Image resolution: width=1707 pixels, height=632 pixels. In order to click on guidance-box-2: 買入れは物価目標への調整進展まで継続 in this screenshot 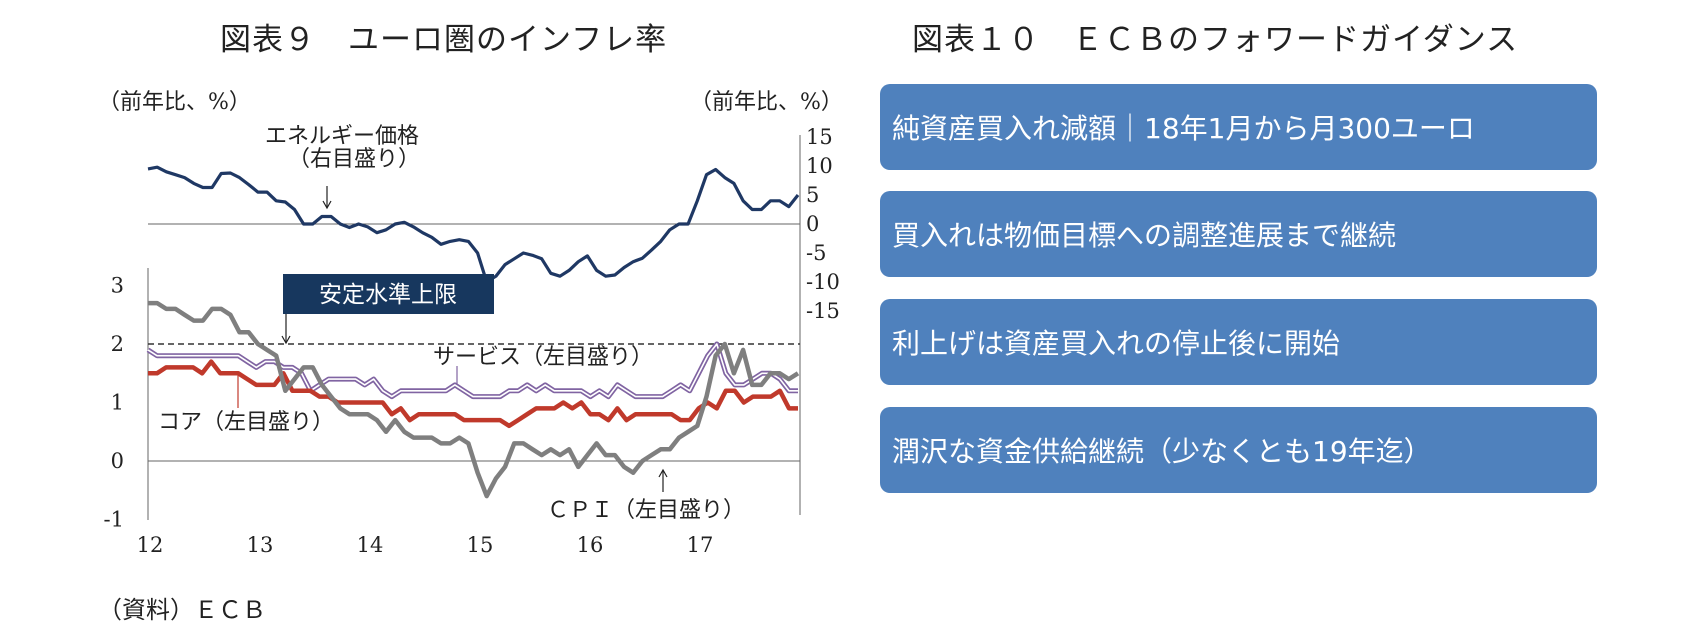, I will do `click(1238, 234)`.